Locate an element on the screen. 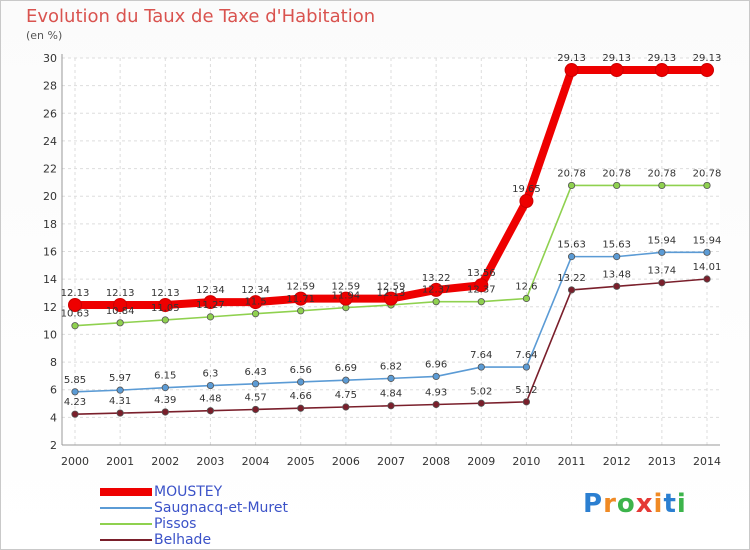 The image size is (750, 550). data-label: 14.01 is located at coordinates (707, 267).